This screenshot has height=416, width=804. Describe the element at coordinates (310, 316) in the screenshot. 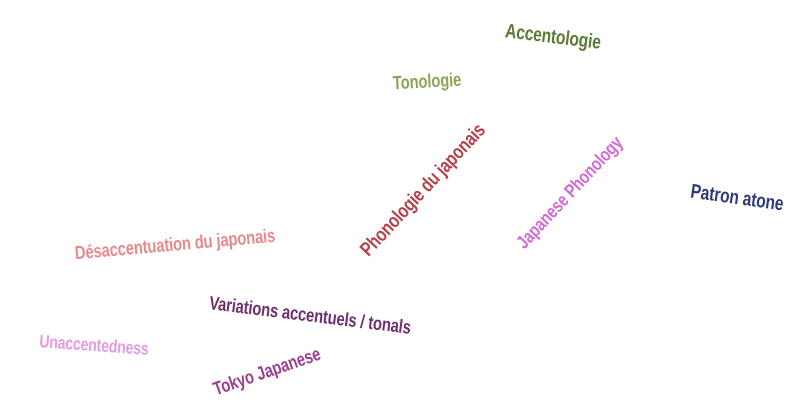

I see `word-variations-accentuels-tonals: Variations accentuels / tonals` at that location.